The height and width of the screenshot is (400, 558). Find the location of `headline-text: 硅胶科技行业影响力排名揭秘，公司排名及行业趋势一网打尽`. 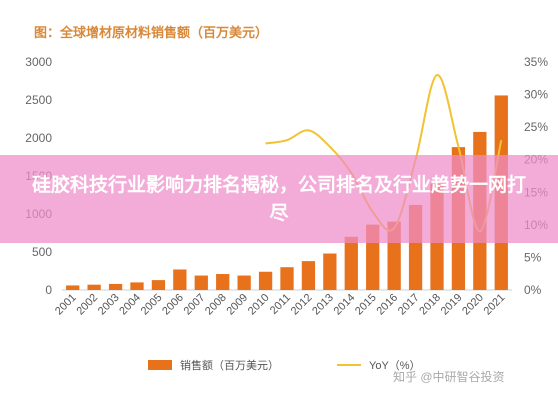

headline-text: 硅胶科技行业影响力排名揭秘，公司排名及行业趋势一网打尽 is located at coordinates (278, 199).